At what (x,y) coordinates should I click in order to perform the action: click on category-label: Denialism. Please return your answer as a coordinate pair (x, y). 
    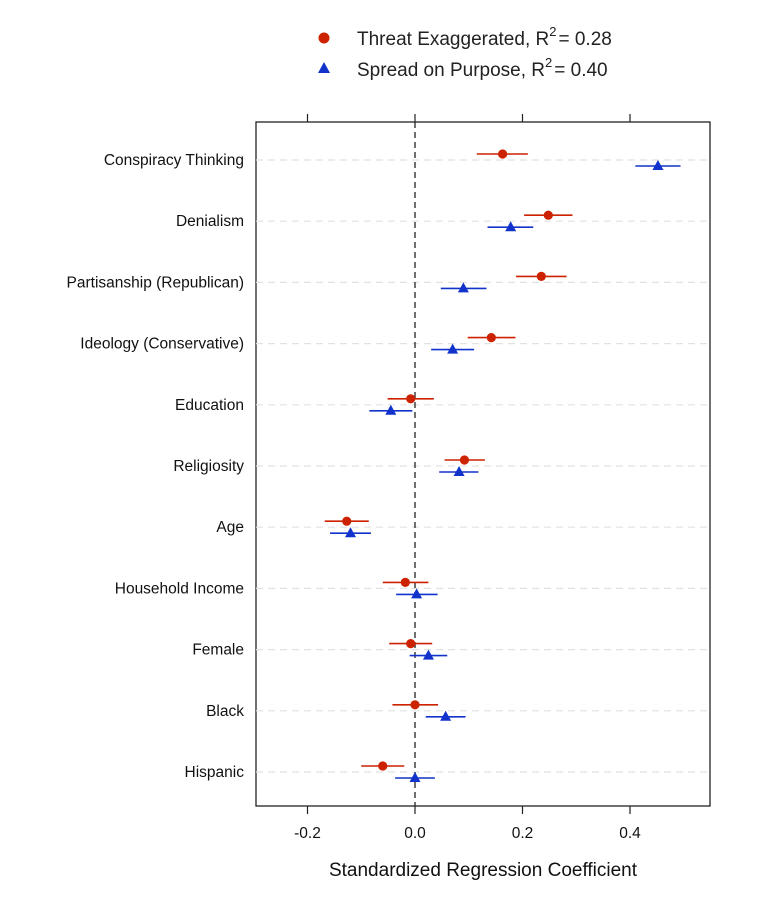
    Looking at the image, I should click on (210, 221).